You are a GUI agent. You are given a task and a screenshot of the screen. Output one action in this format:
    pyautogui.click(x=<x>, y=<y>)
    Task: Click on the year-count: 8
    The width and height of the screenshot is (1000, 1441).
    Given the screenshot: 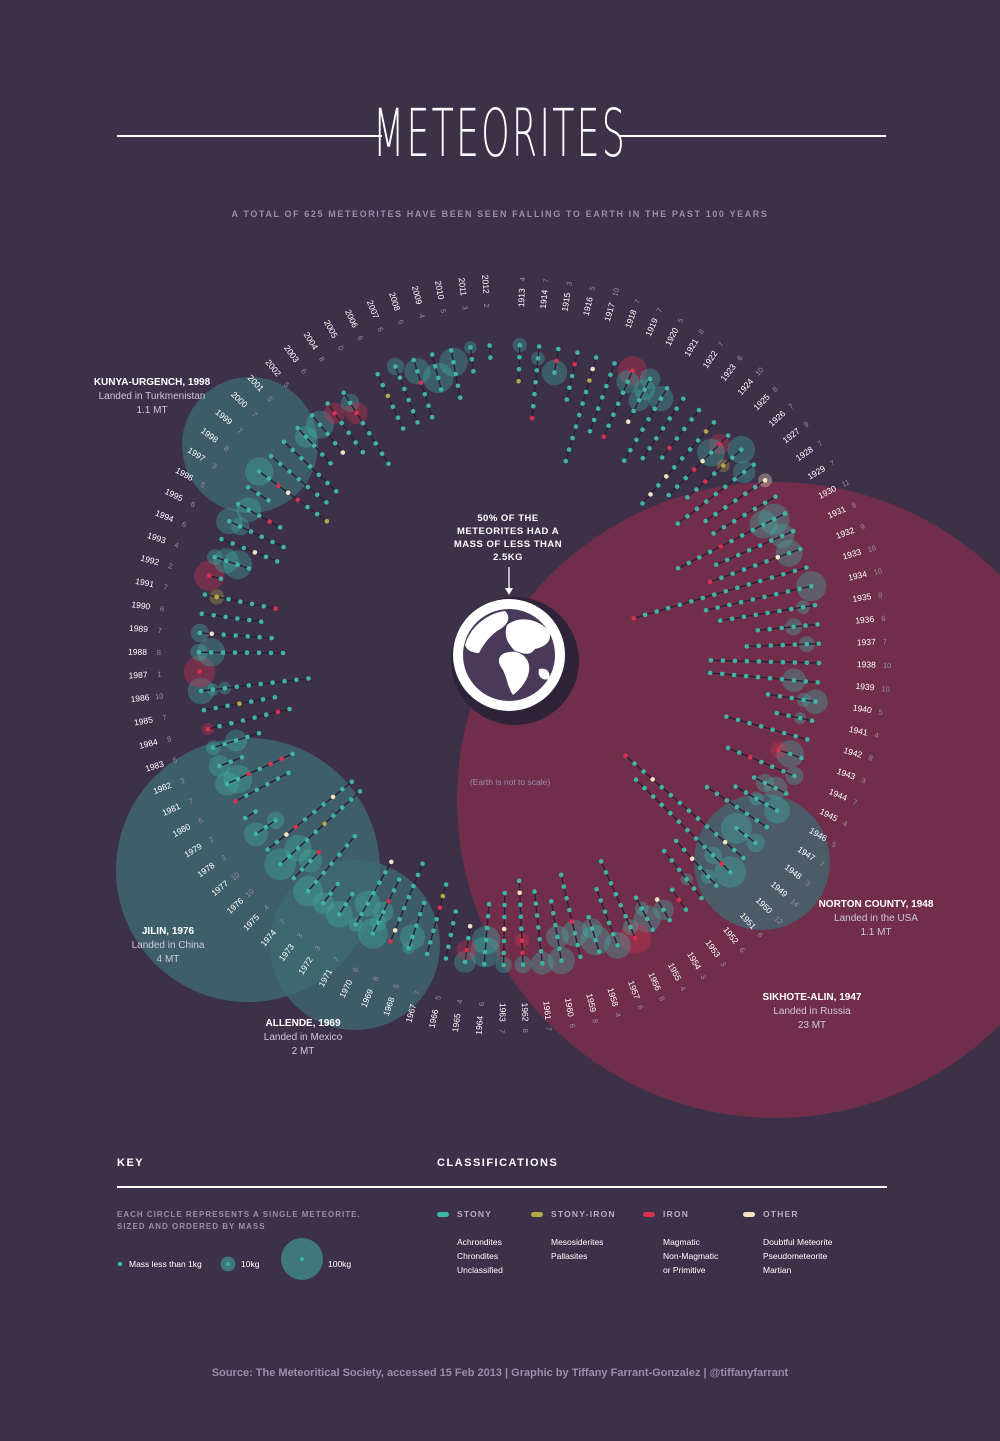 What is the action you would take?
    pyautogui.click(x=662, y=998)
    